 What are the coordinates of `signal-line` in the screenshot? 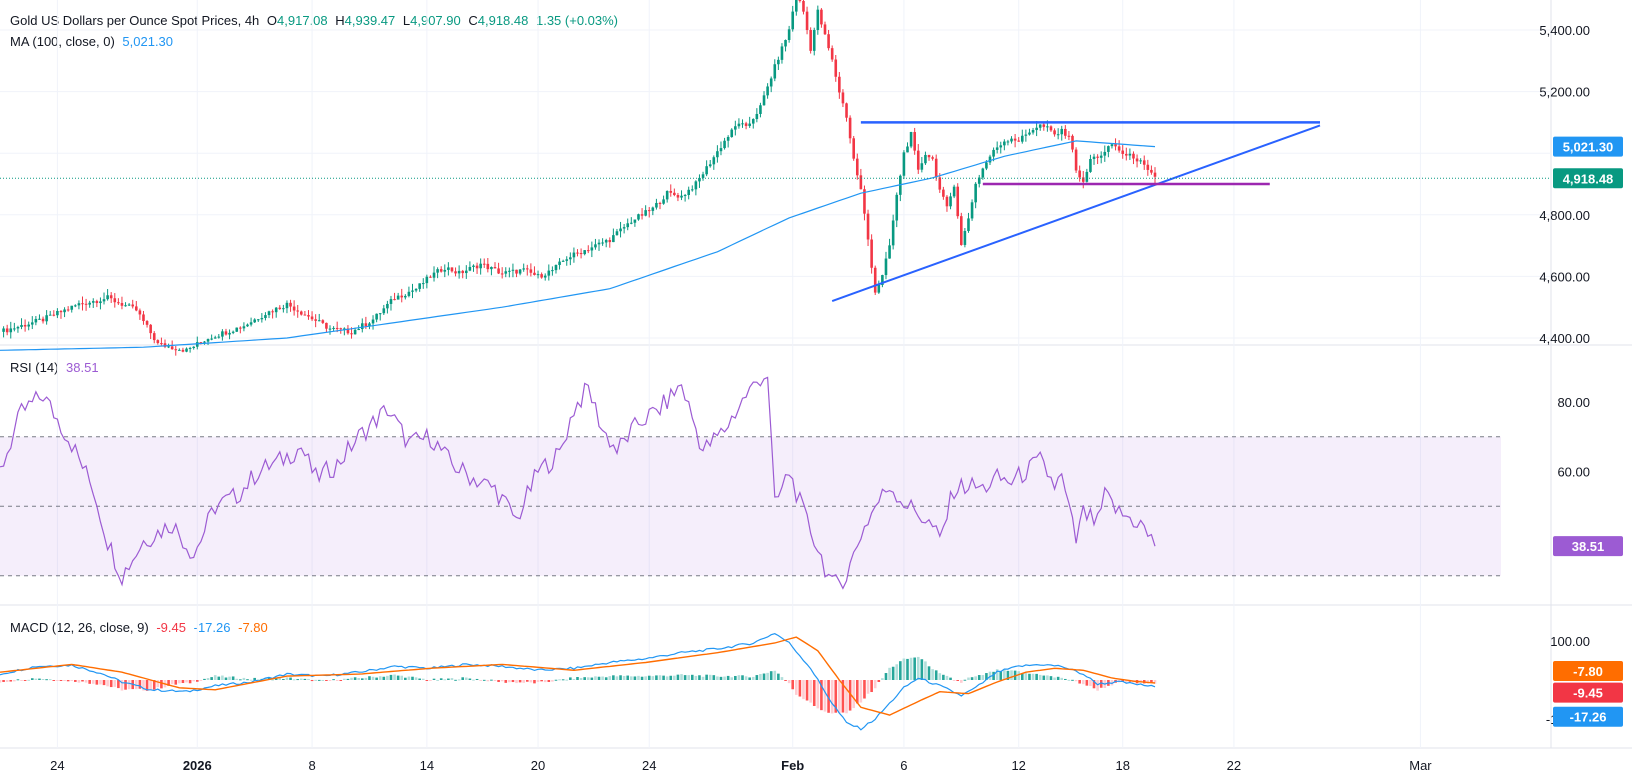 It's located at (578, 676).